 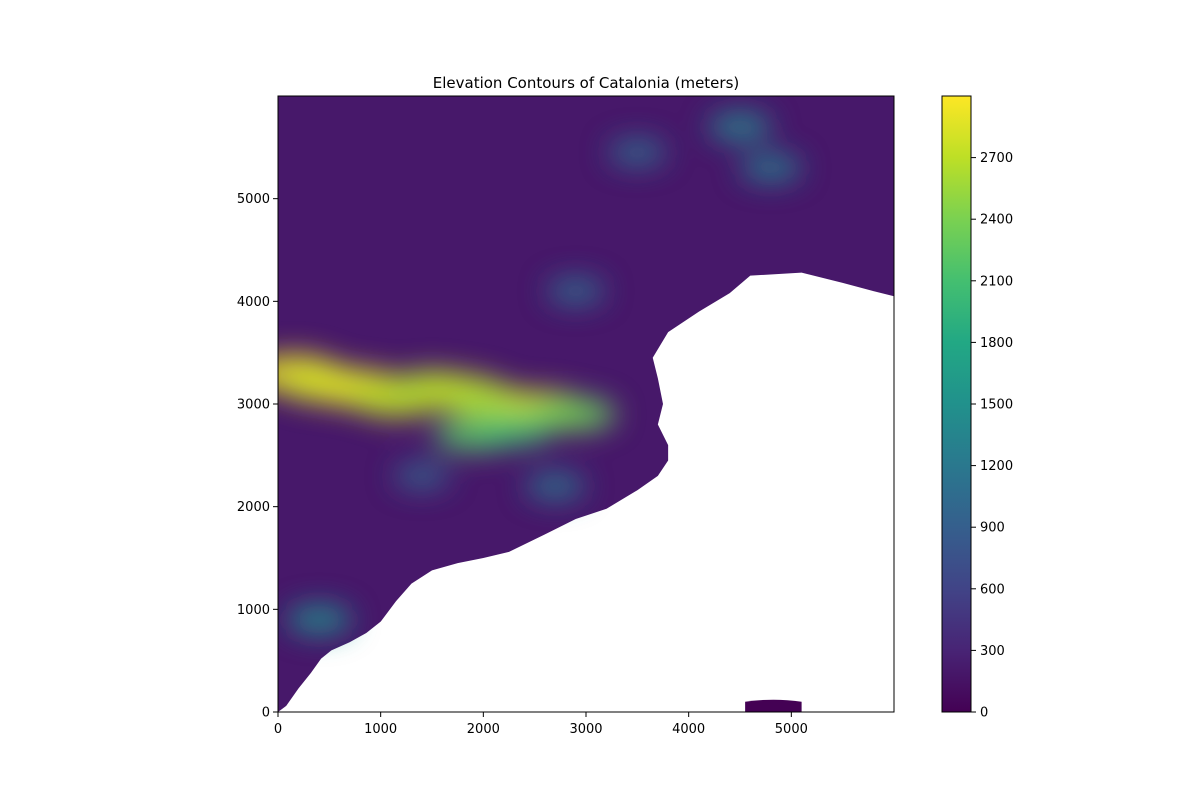 I want to click on x-tick-label: 5000, so click(x=791, y=729).